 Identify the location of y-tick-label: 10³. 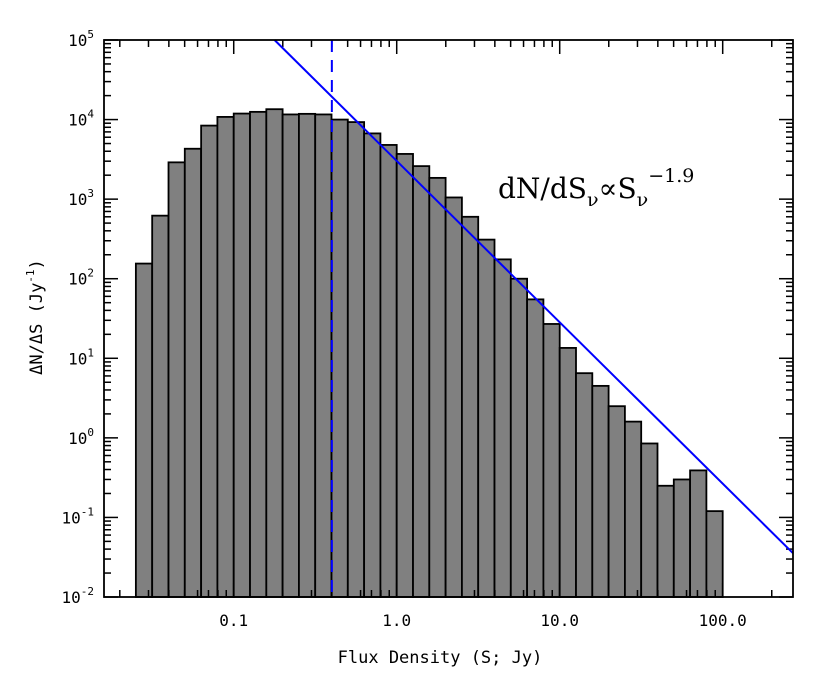
(81, 198).